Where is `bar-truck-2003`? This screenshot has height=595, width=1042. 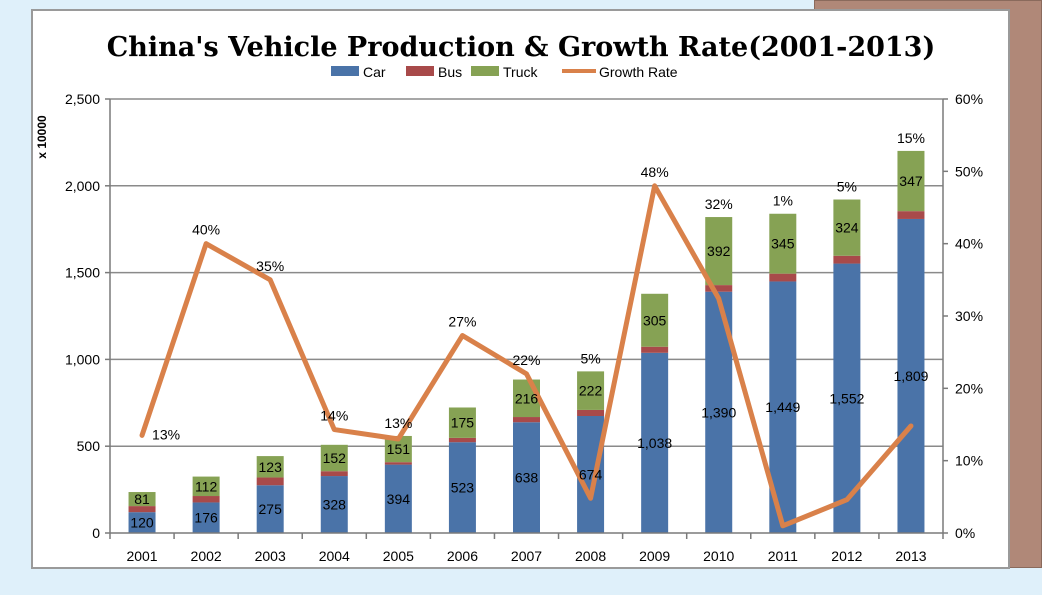
bar-truck-2003 is located at coordinates (270, 467).